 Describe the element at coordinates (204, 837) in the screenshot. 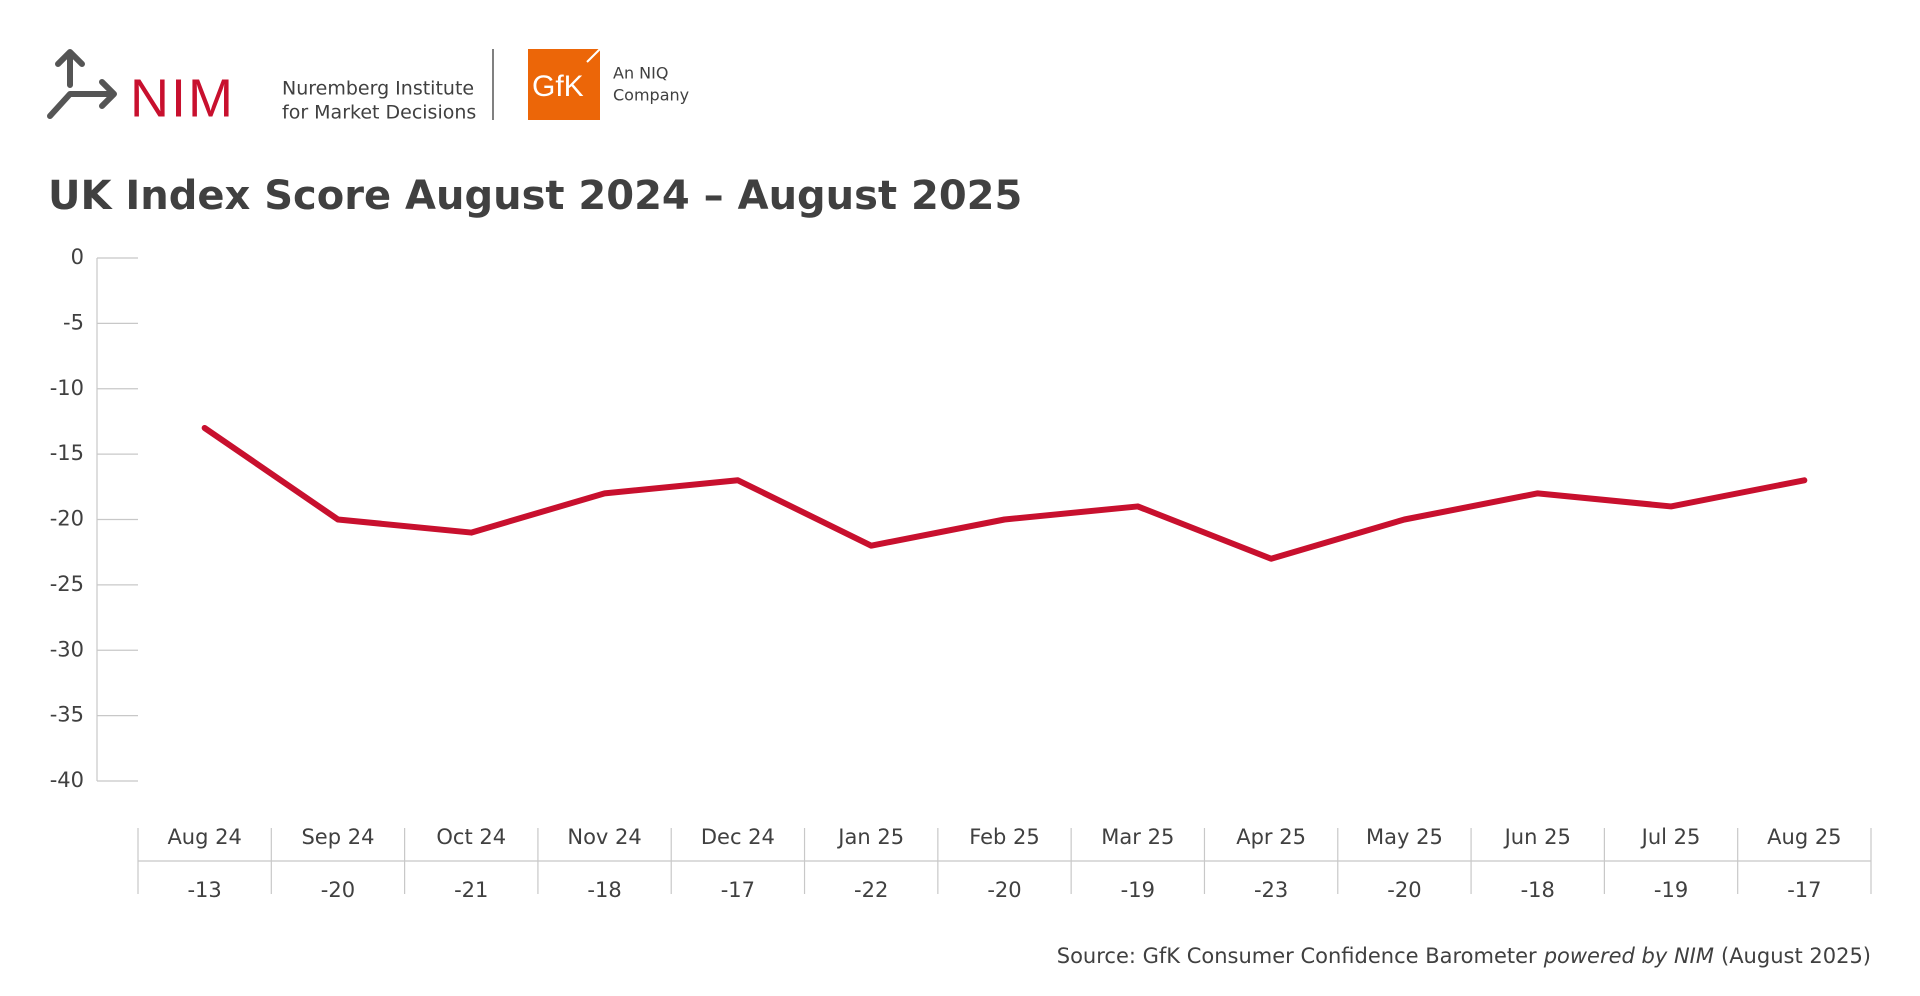

I see `x-tick-label: Aug 24` at that location.